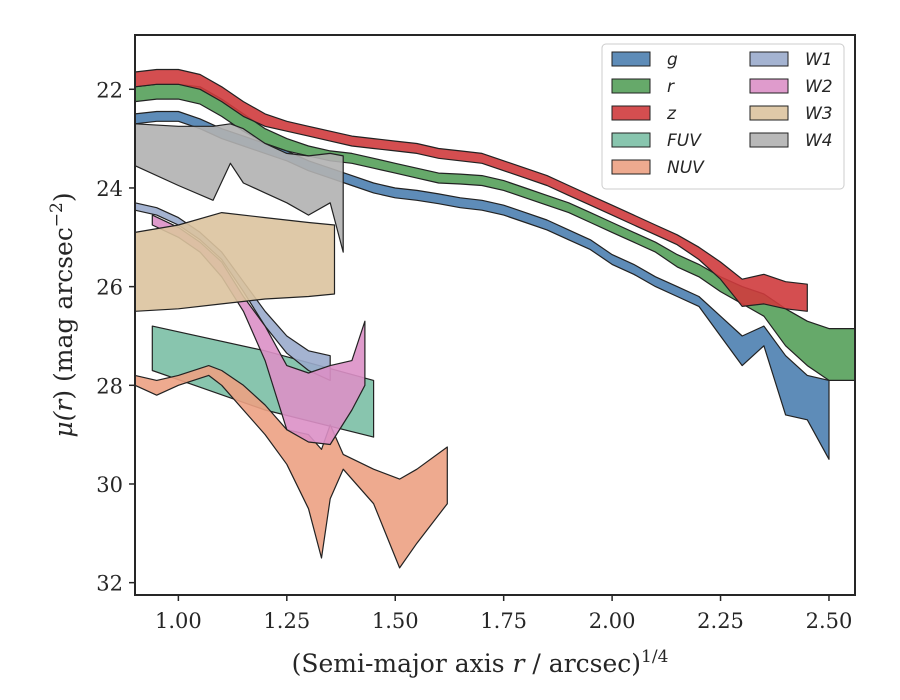 The height and width of the screenshot is (700, 900). I want to click on y-tick-label: 26, so click(109, 288).